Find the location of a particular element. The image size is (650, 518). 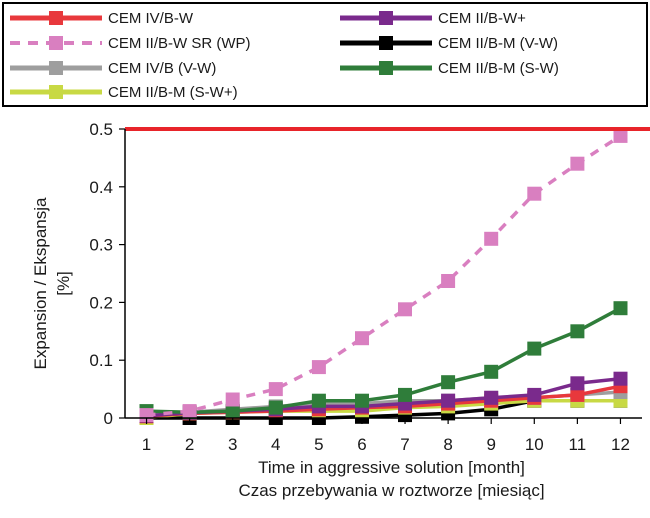

y-axis-title: Expansion / Ekspansja is located at coordinates (40, 283).